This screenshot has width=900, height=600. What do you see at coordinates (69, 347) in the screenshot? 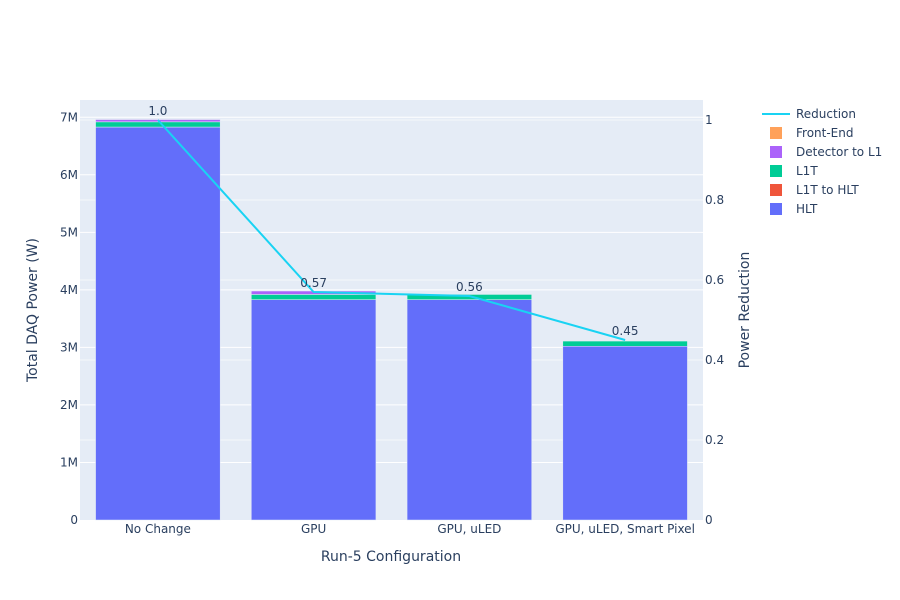
I see `y-tick-label: 3M` at bounding box center [69, 347].